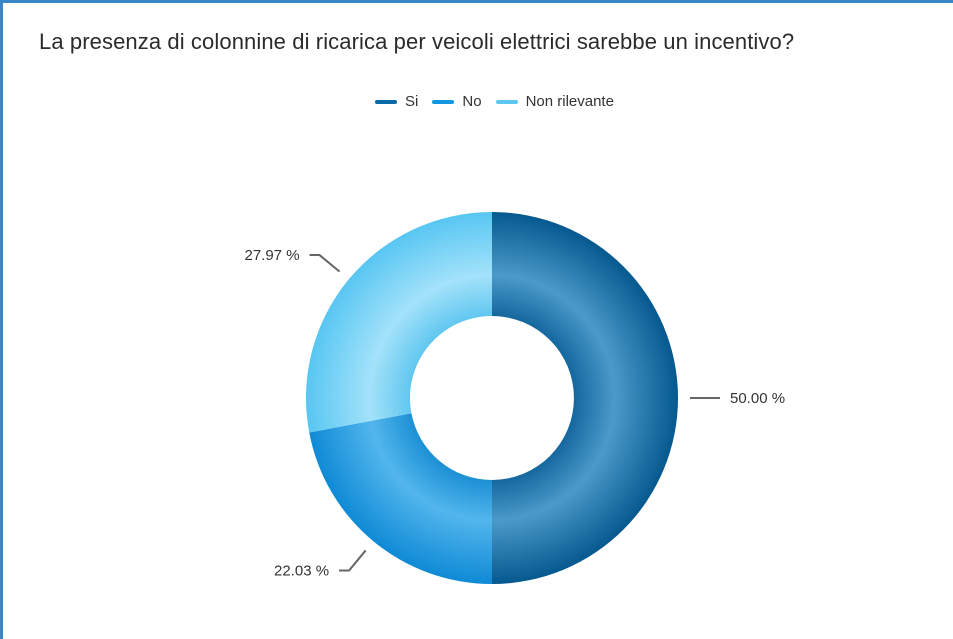 Image resolution: width=953 pixels, height=639 pixels. Describe the element at coordinates (585, 398) in the screenshot. I see `slice-si` at that location.